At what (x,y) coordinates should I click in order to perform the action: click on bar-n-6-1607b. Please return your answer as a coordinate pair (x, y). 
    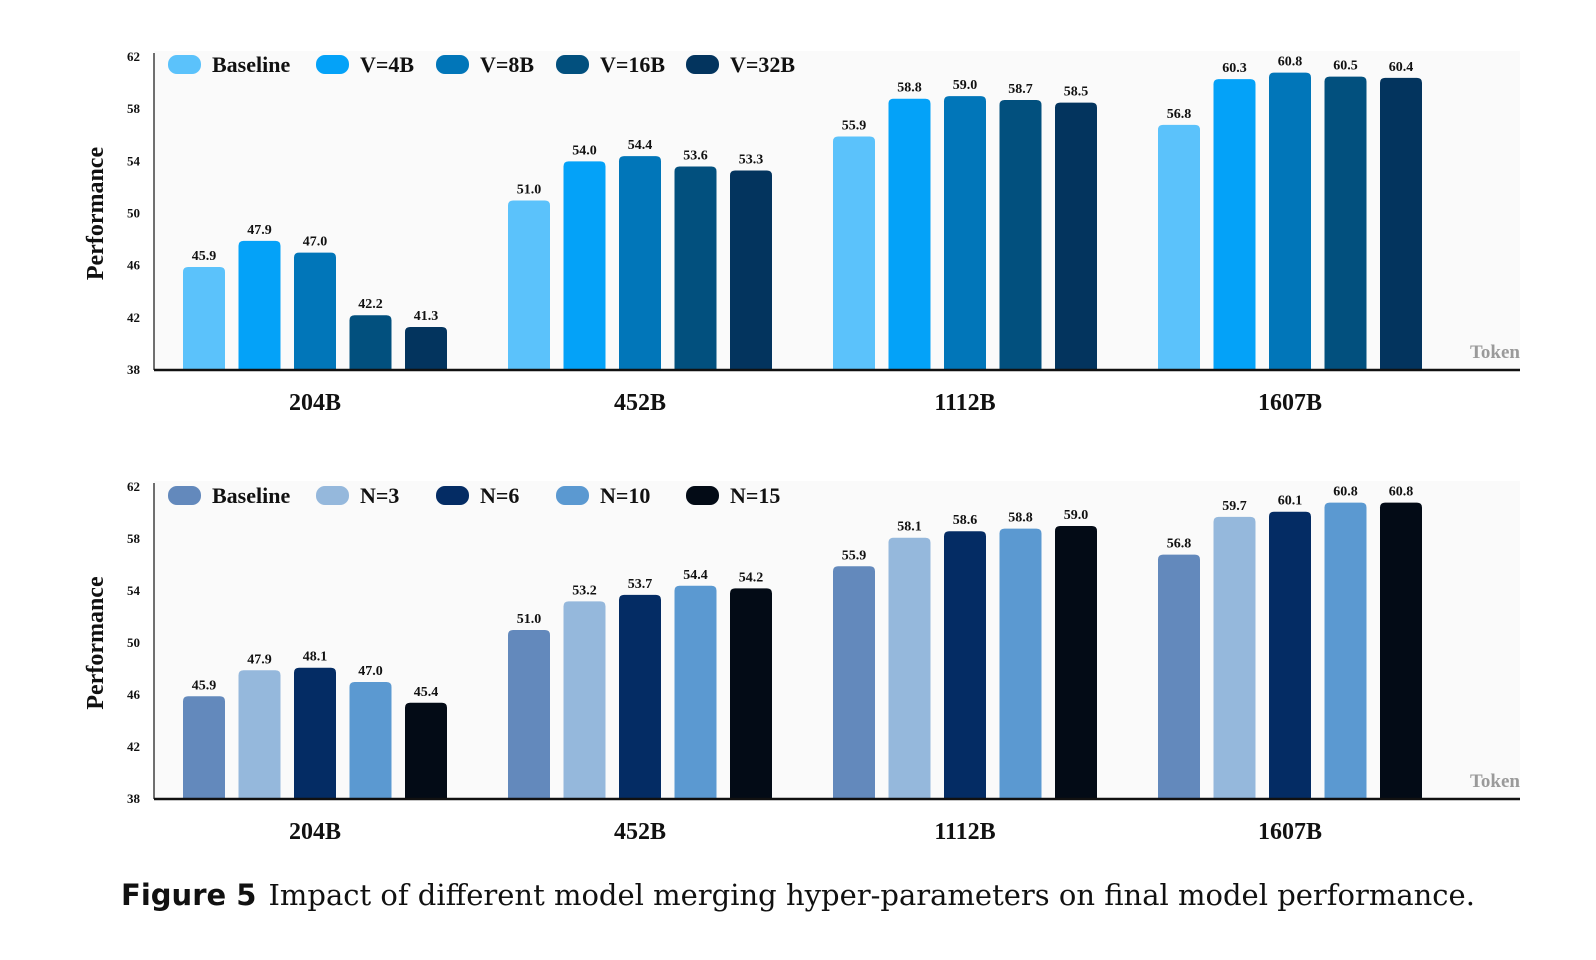
    Looking at the image, I should click on (1290, 655).